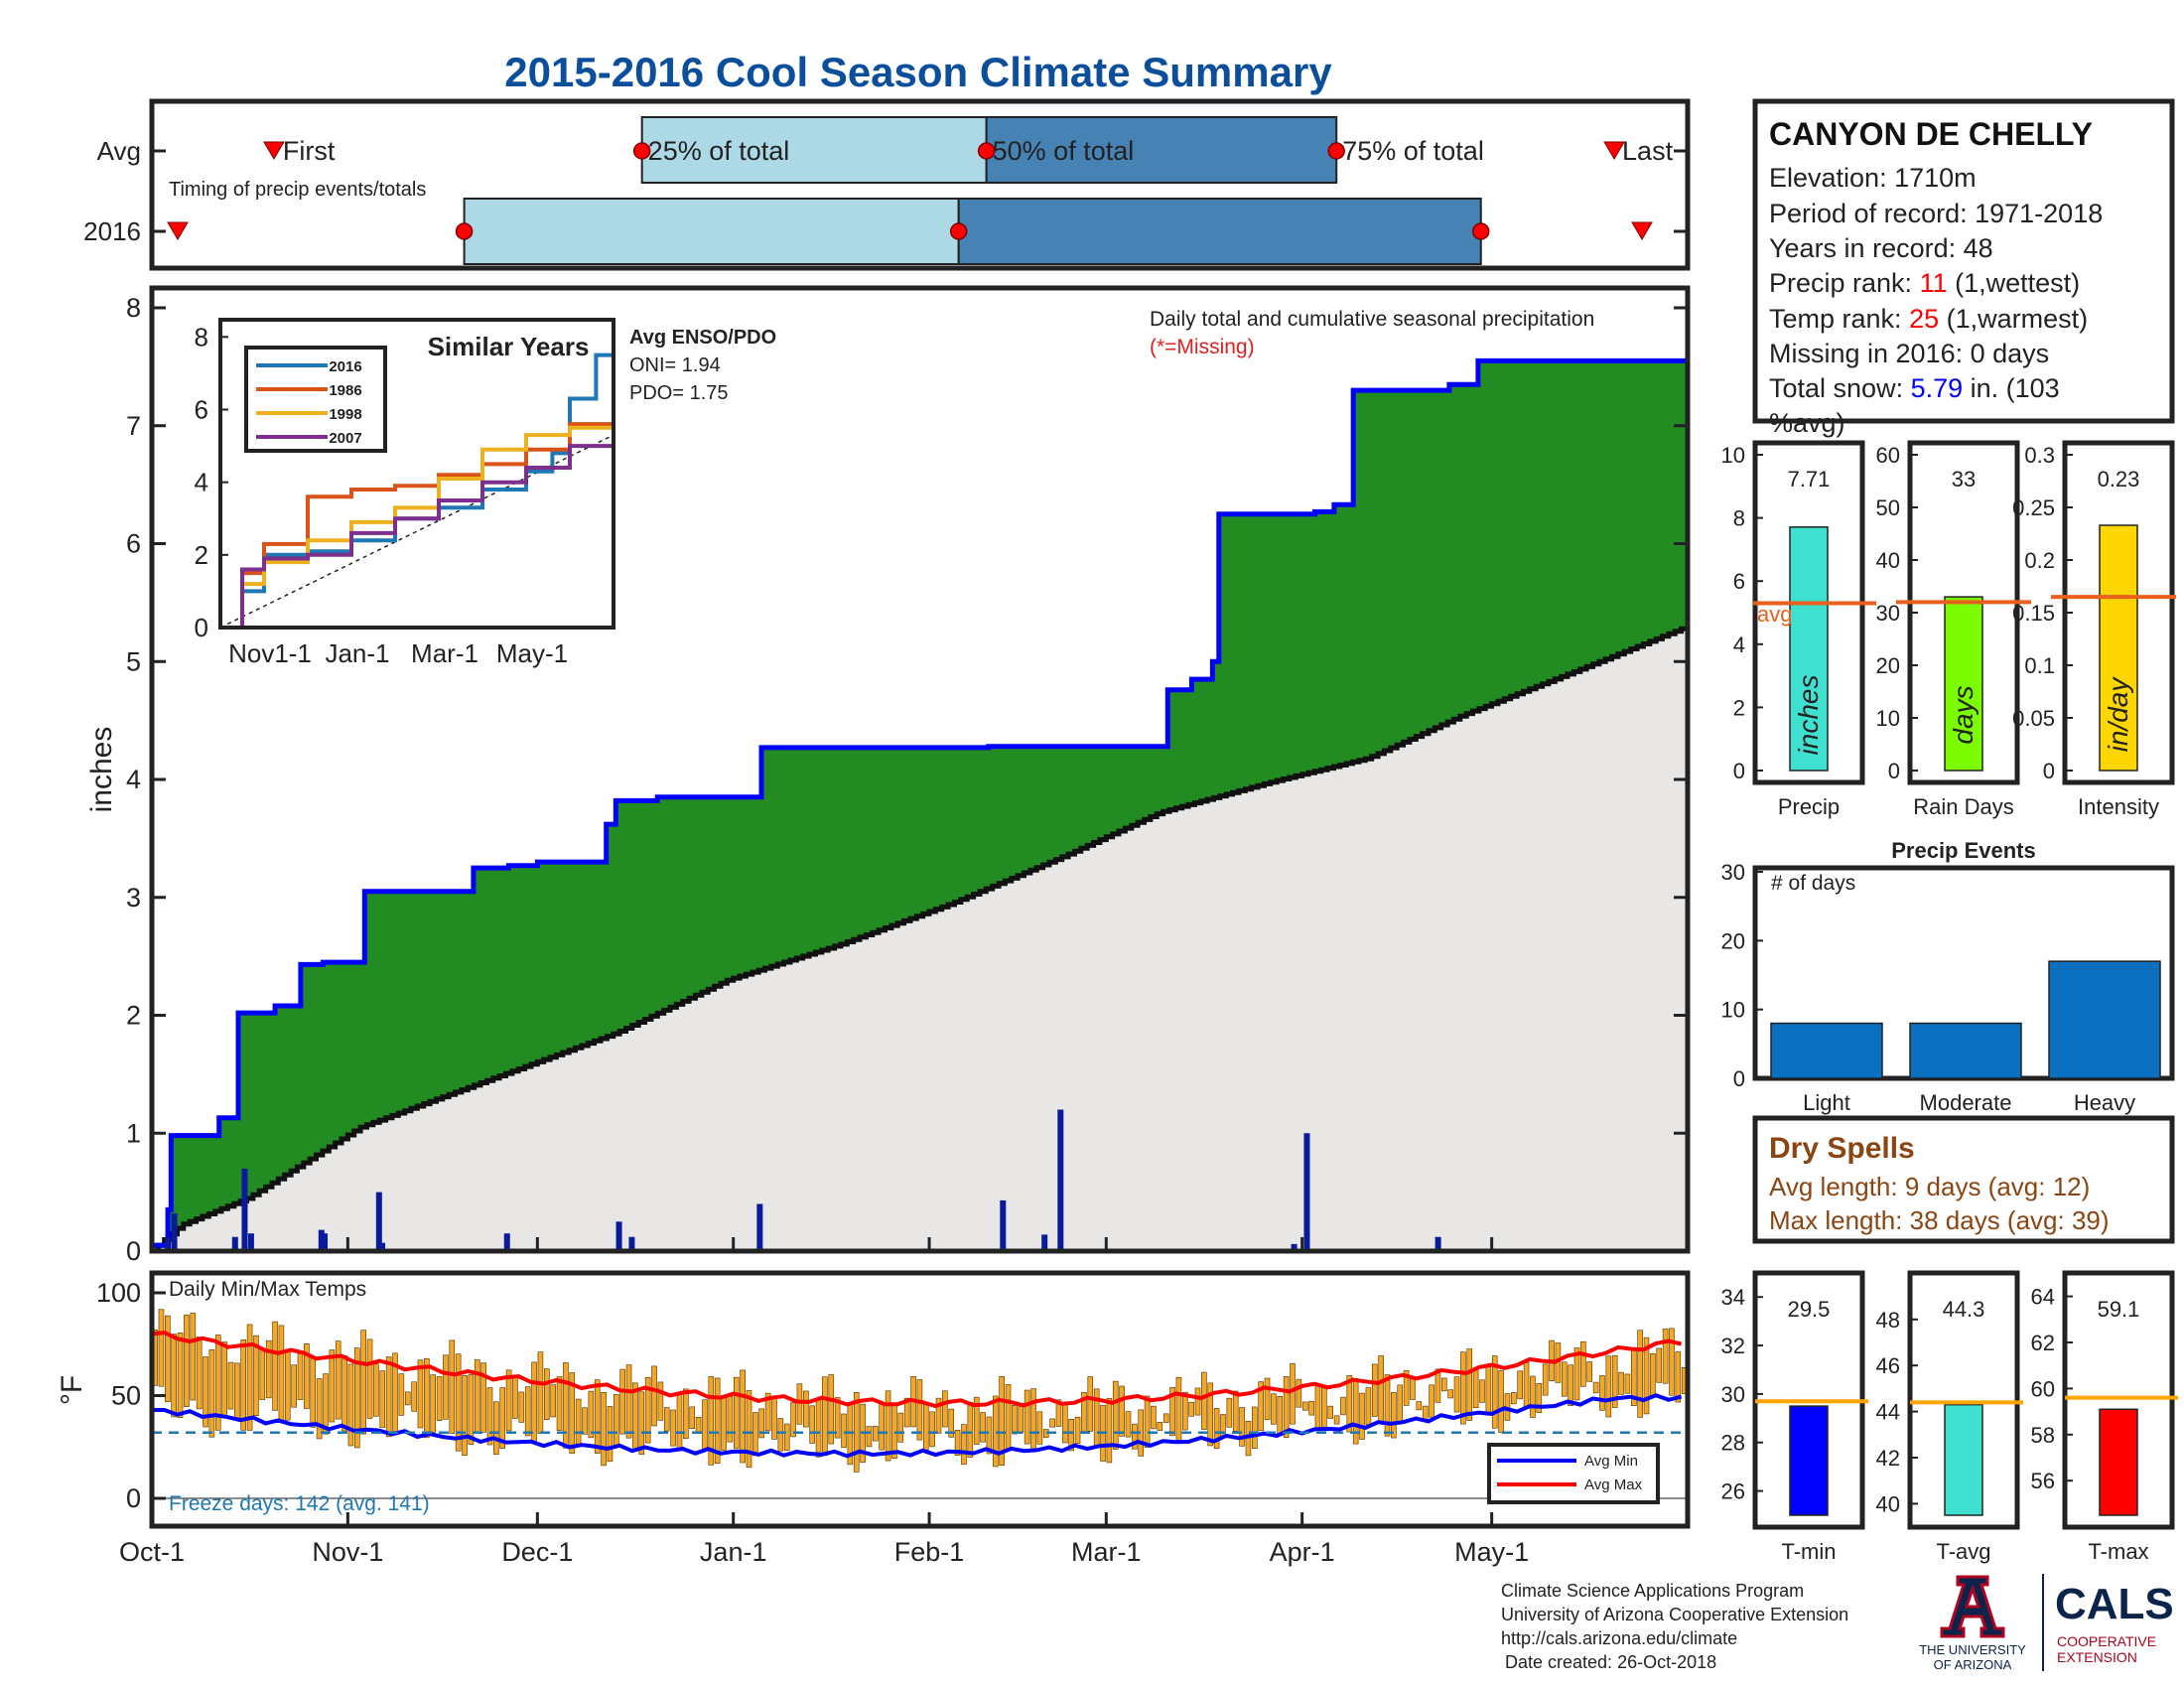  What do you see at coordinates (918, 72) in the screenshot?
I see `page-title: 2015-2016 Cool Season Climate Summary` at bounding box center [918, 72].